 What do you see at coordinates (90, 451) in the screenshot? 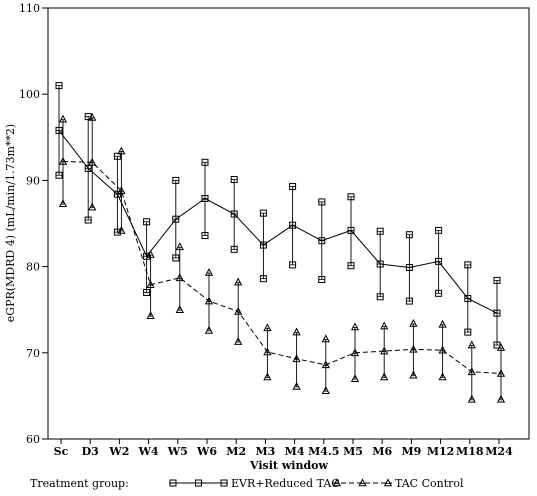
I see `x-tick-label: D3` at bounding box center [90, 451].